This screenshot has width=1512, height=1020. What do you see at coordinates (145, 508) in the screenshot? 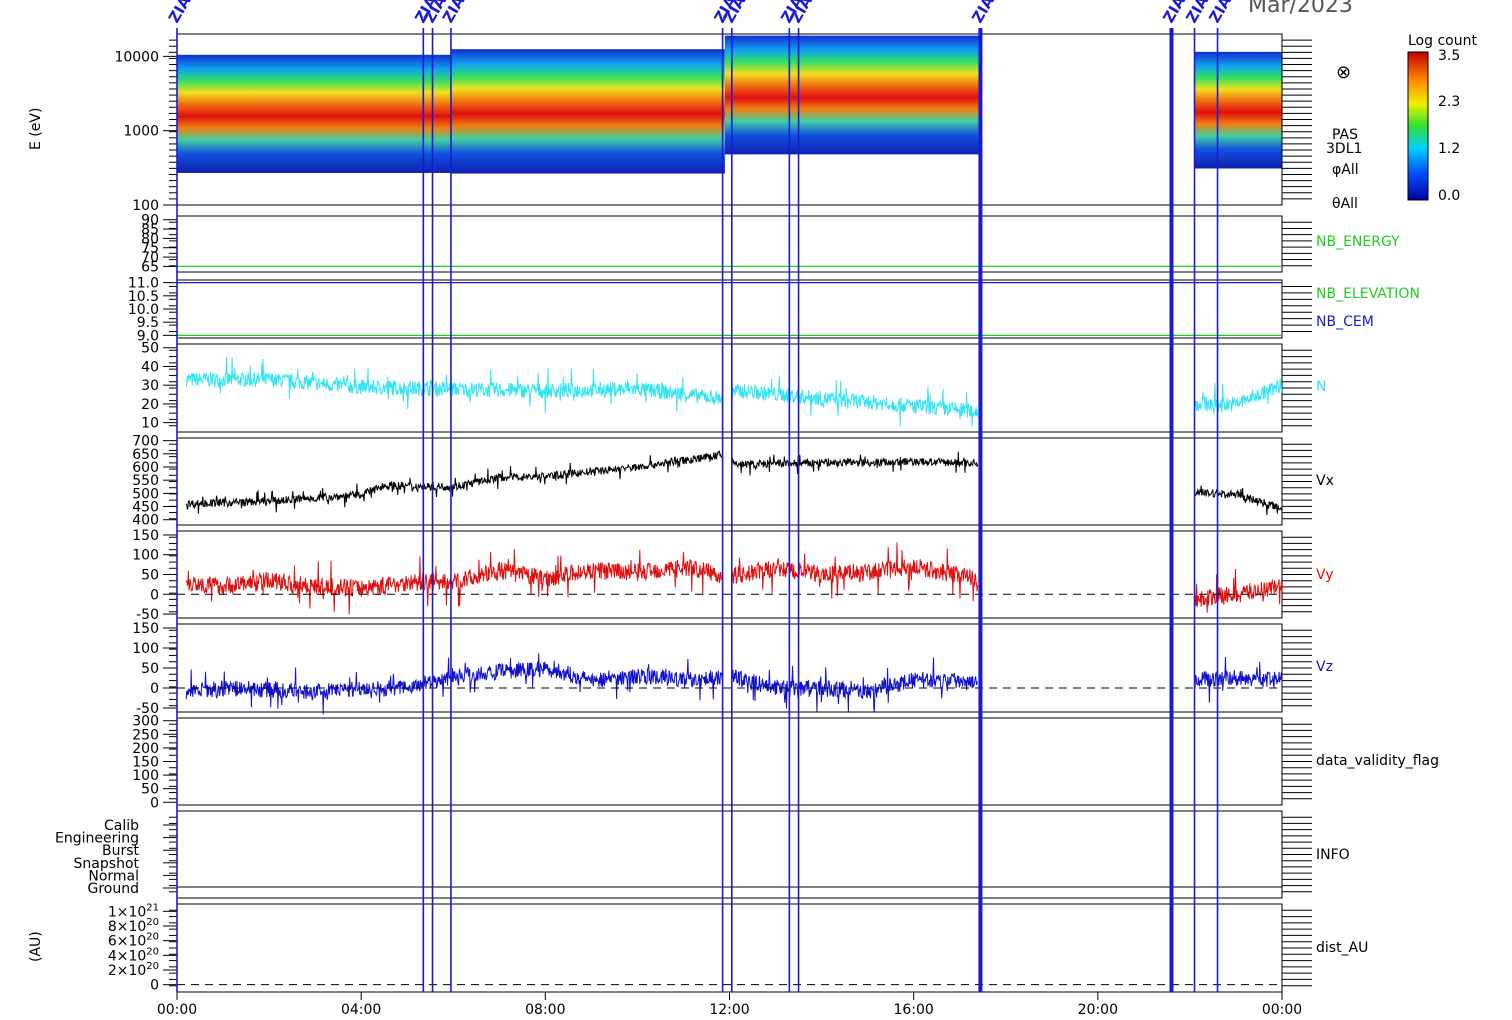
I see `y-tick-label: 450` at bounding box center [145, 508].